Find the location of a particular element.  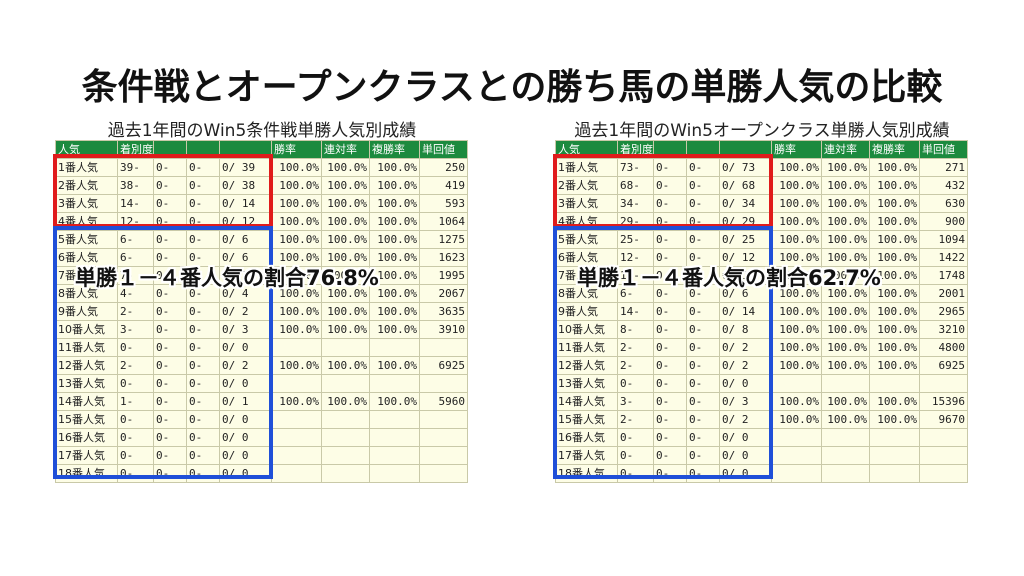

table-row: 7番人気 7- 0- 0- 0/ 7 100.0% 100.0% 100.0% 1995 is located at coordinates (261, 275).